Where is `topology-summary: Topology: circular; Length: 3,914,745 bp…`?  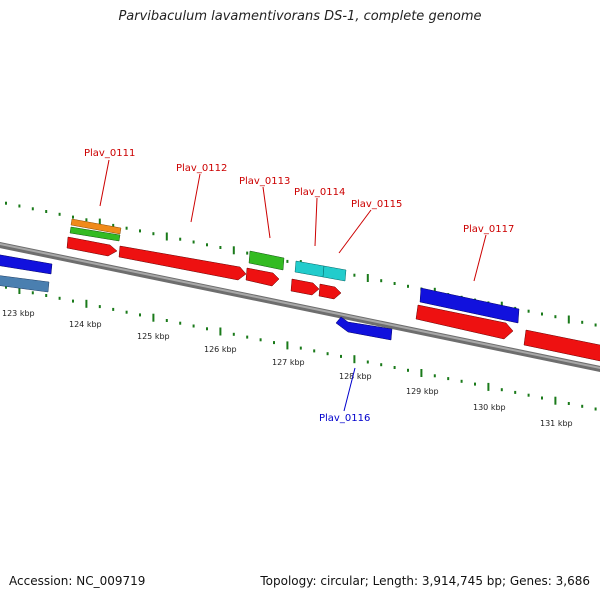
topology-summary: Topology: circular; Length: 3,914,745 bp… is located at coordinates (425, 581).